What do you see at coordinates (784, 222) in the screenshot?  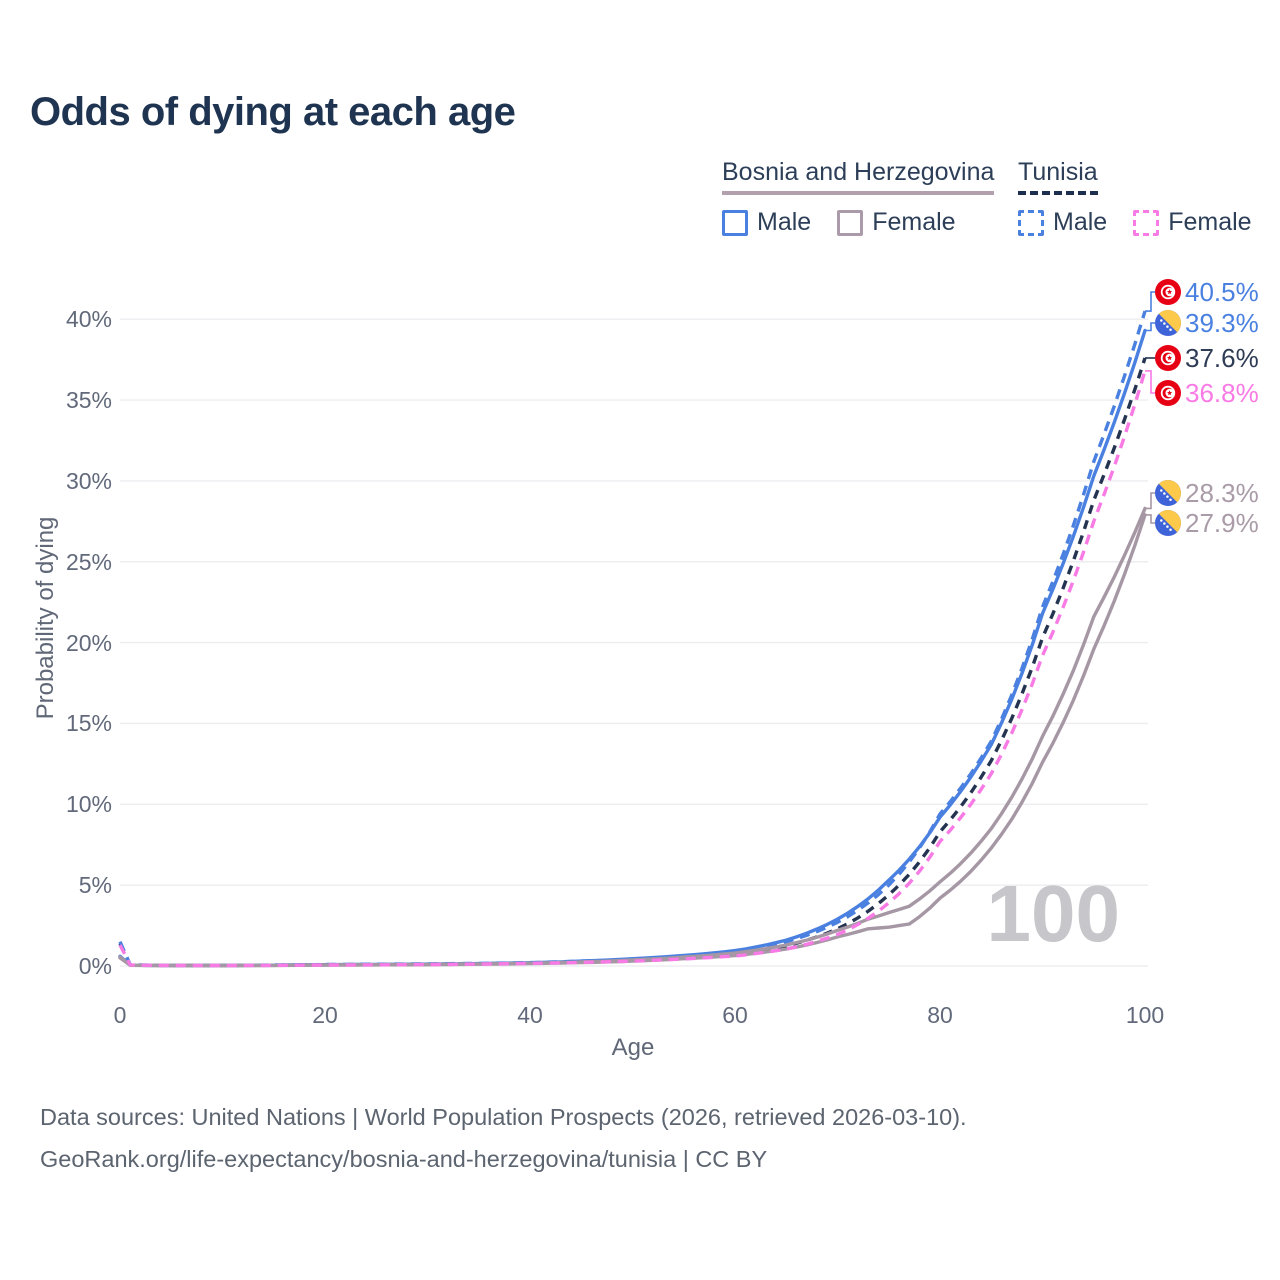 I see `legend-label-bosnia-male: Male` at bounding box center [784, 222].